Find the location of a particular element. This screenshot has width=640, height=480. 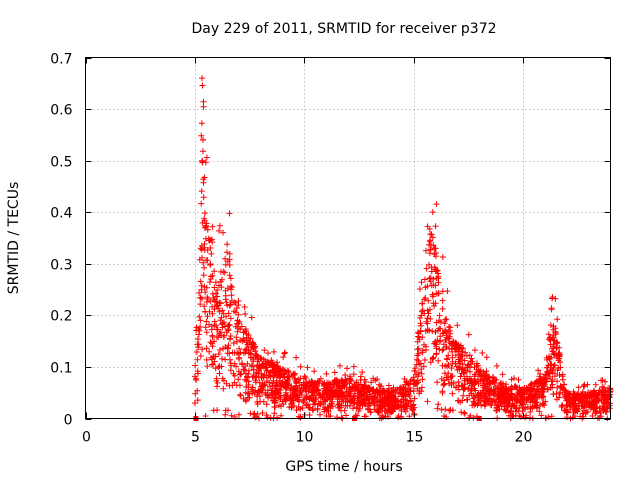

y-axis-label: SRMTID / TECUs is located at coordinates (14, 238).